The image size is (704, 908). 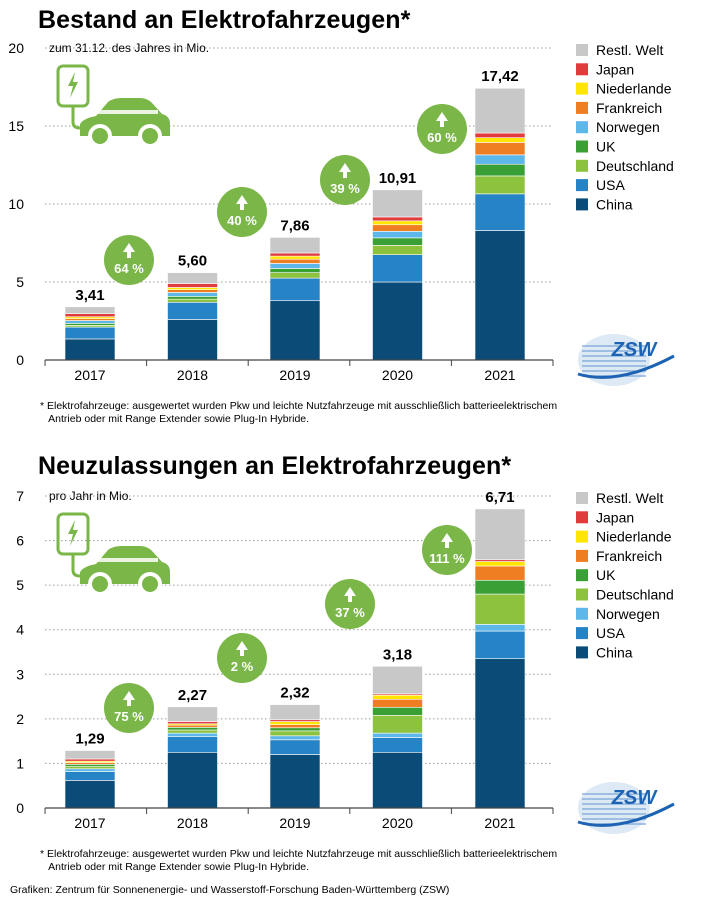 I want to click on bar-segment-deutschland-2019, so click(x=295, y=733).